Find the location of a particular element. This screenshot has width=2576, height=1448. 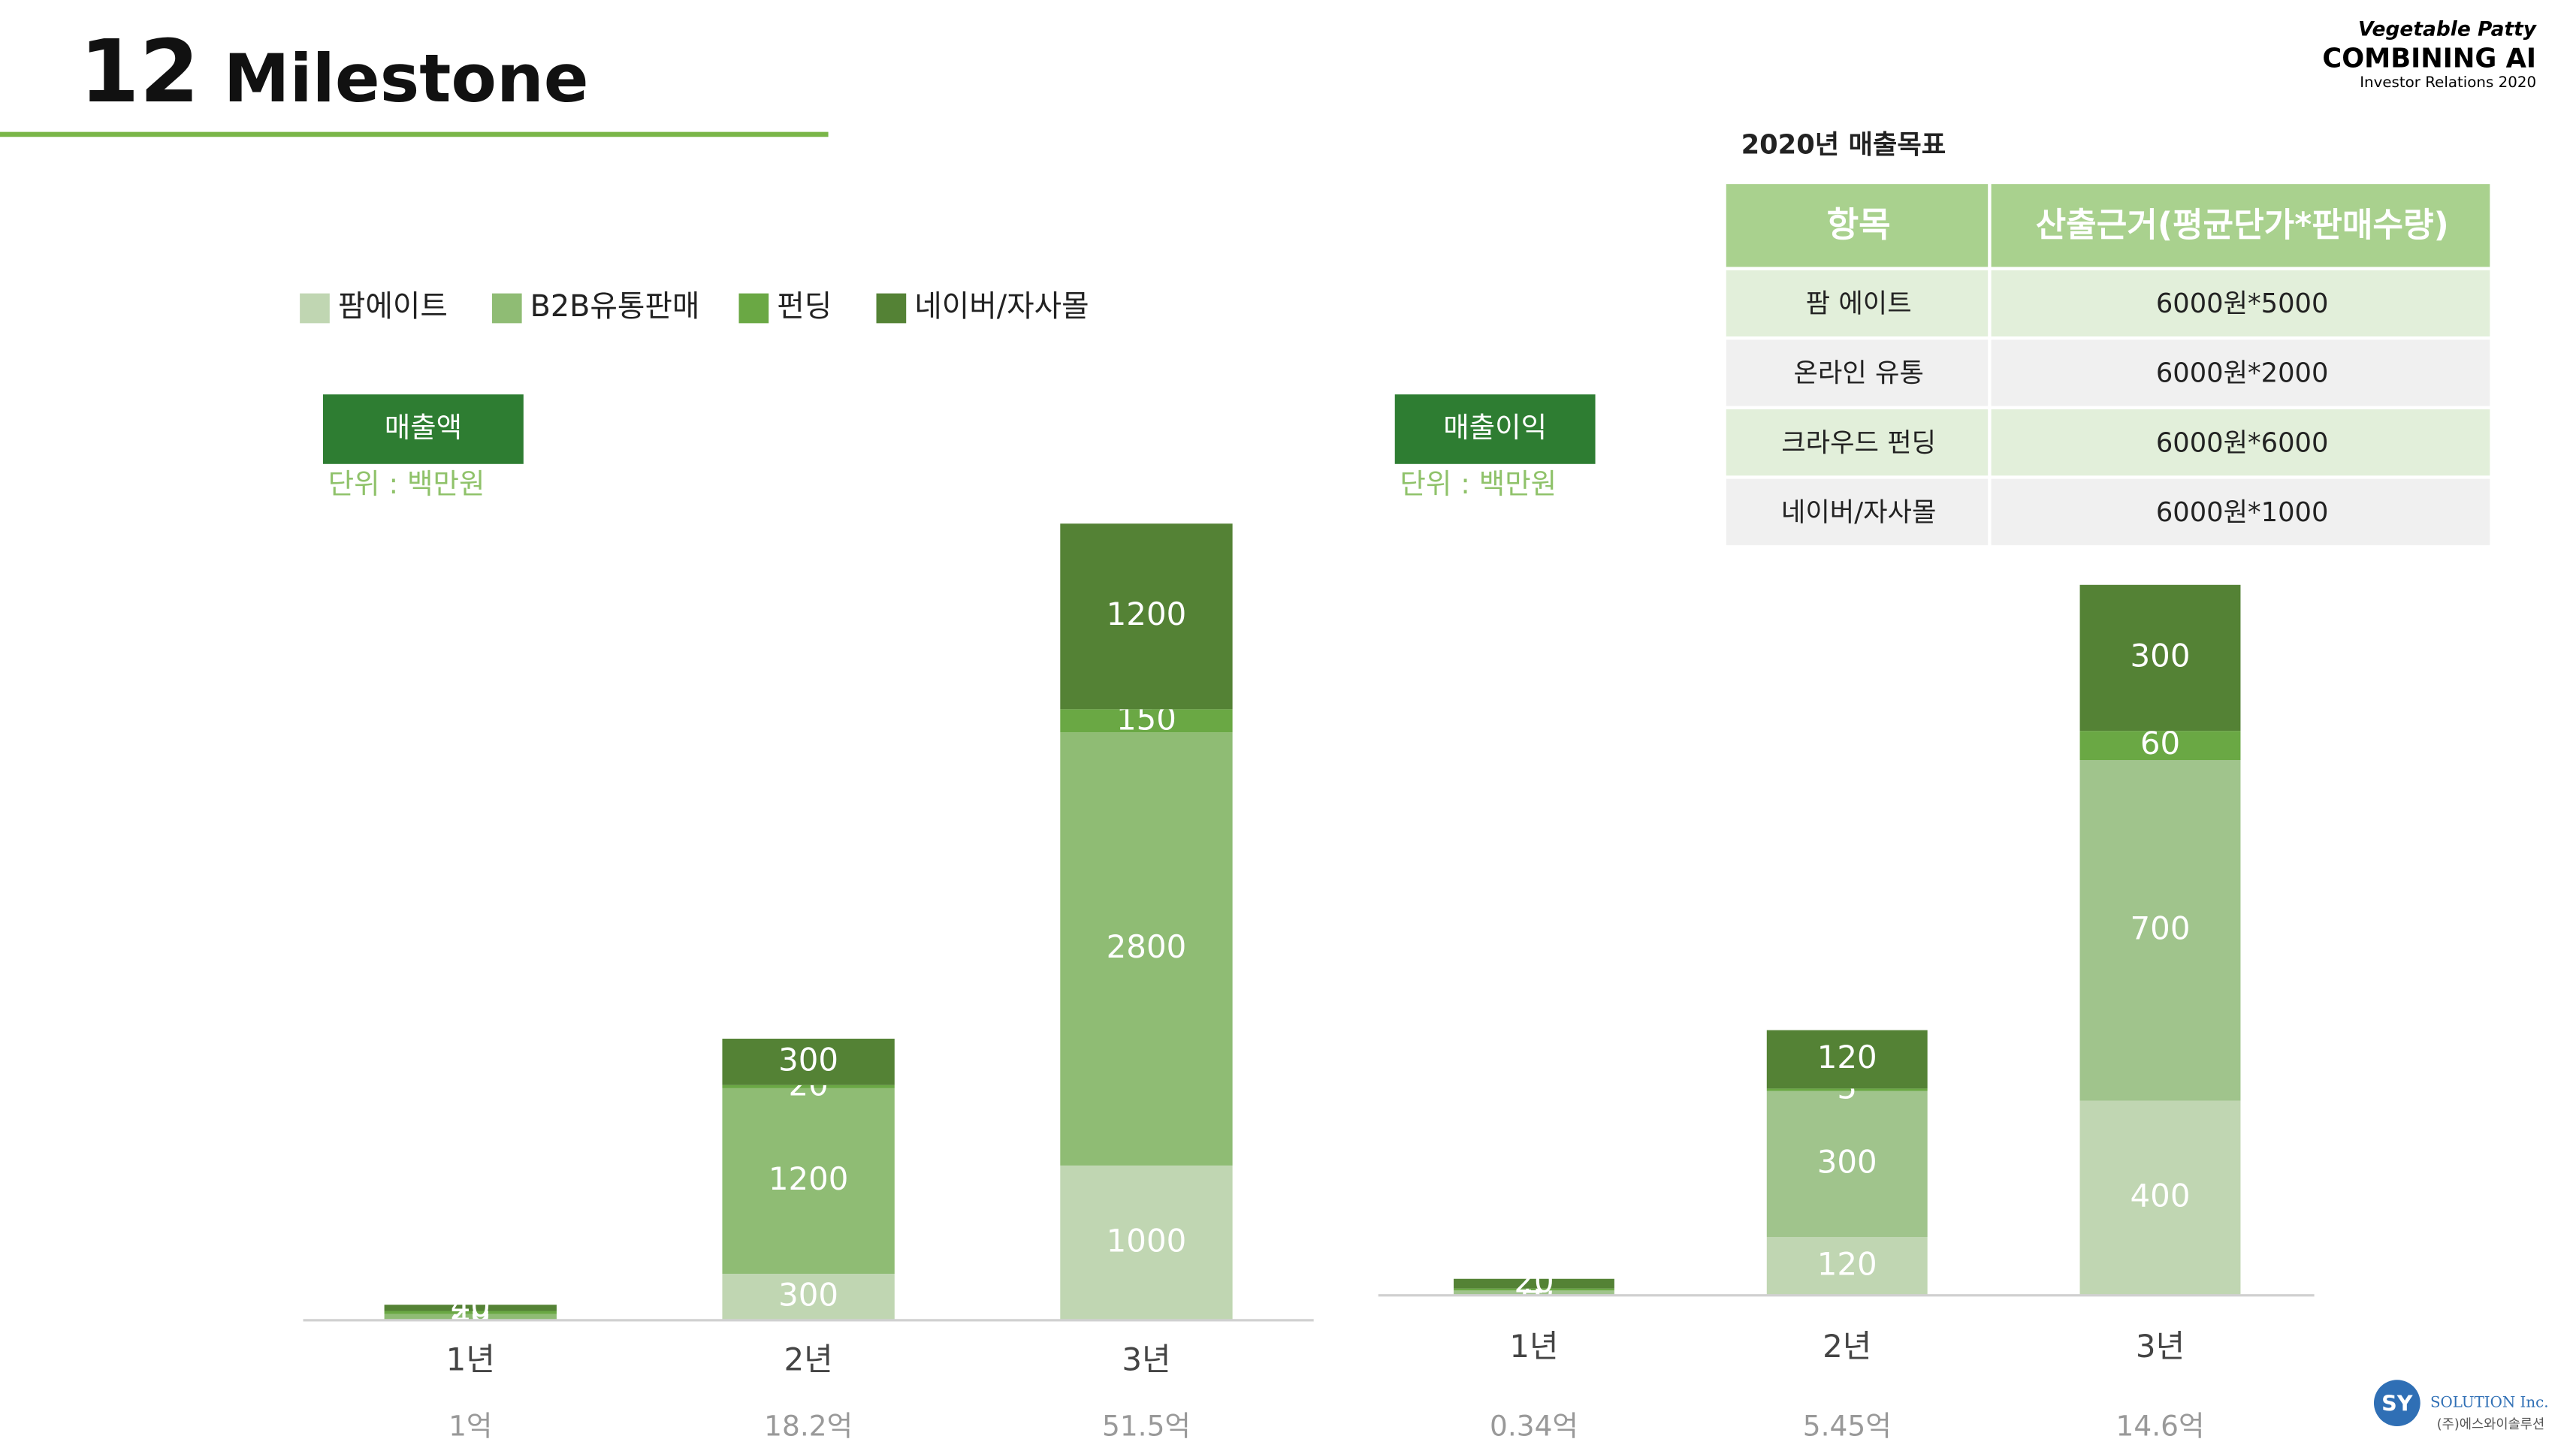

table-cell-text: 온라인 유통 is located at coordinates (1858, 373).